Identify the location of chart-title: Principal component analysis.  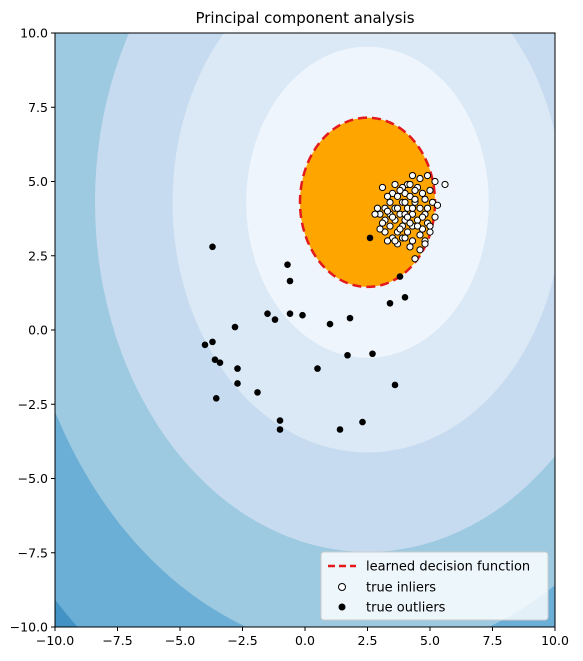
(304, 18).